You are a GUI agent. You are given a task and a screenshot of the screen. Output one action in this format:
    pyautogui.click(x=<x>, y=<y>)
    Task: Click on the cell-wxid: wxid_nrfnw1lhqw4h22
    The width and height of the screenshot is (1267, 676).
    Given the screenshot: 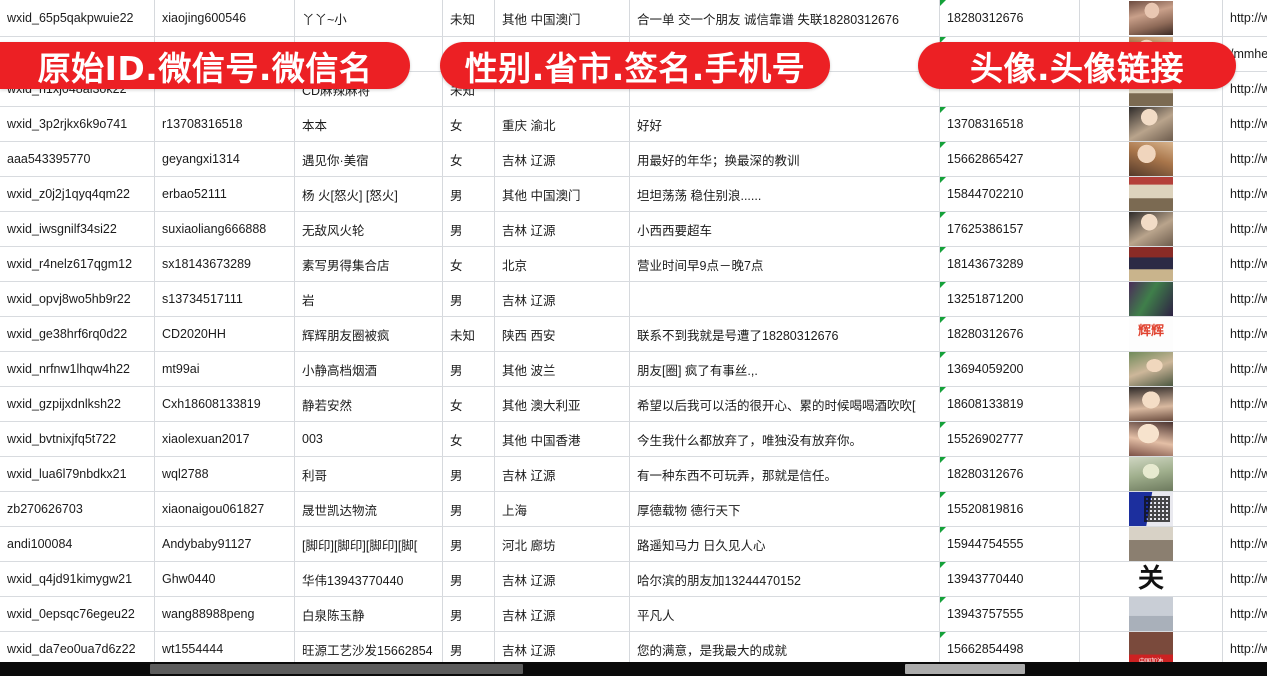 What is the action you would take?
    pyautogui.click(x=77, y=369)
    